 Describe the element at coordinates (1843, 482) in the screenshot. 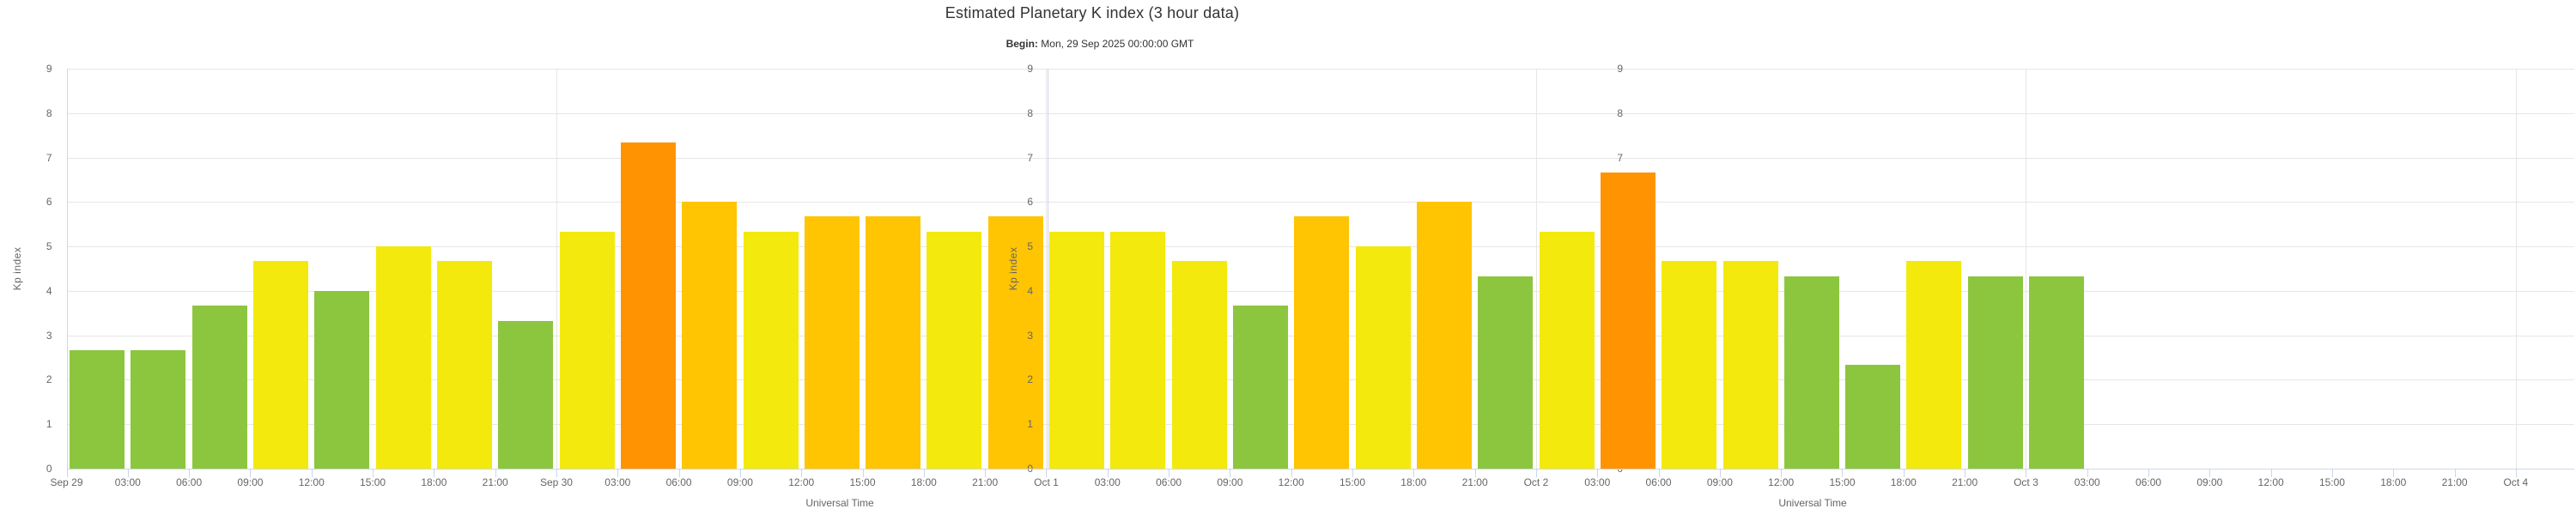

I see `x-tick-label-15-00-29: 15:00` at that location.